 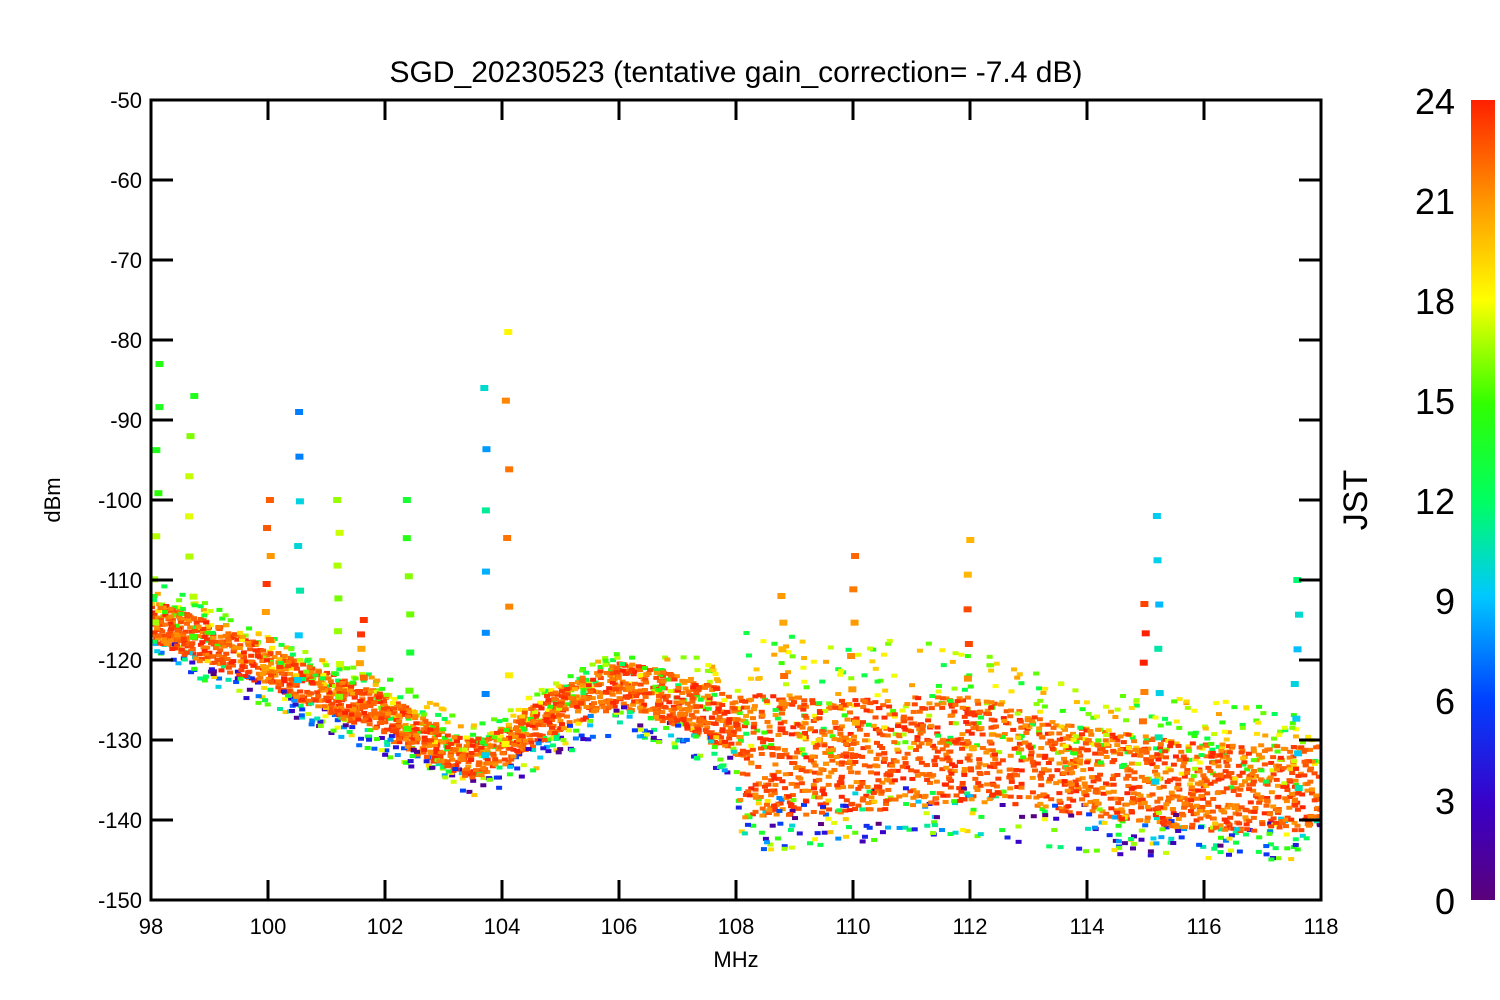 What do you see at coordinates (852, 926) in the screenshot?
I see `x-tick-label: 110` at bounding box center [852, 926].